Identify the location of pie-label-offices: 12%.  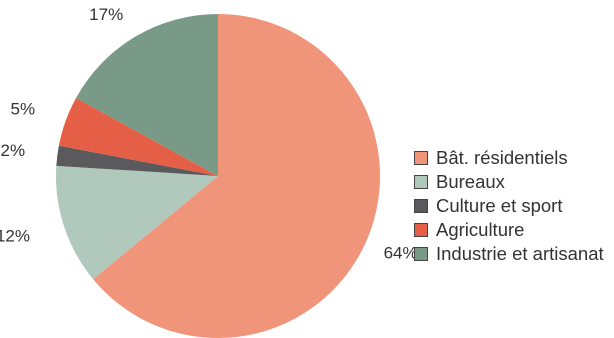
(15, 236).